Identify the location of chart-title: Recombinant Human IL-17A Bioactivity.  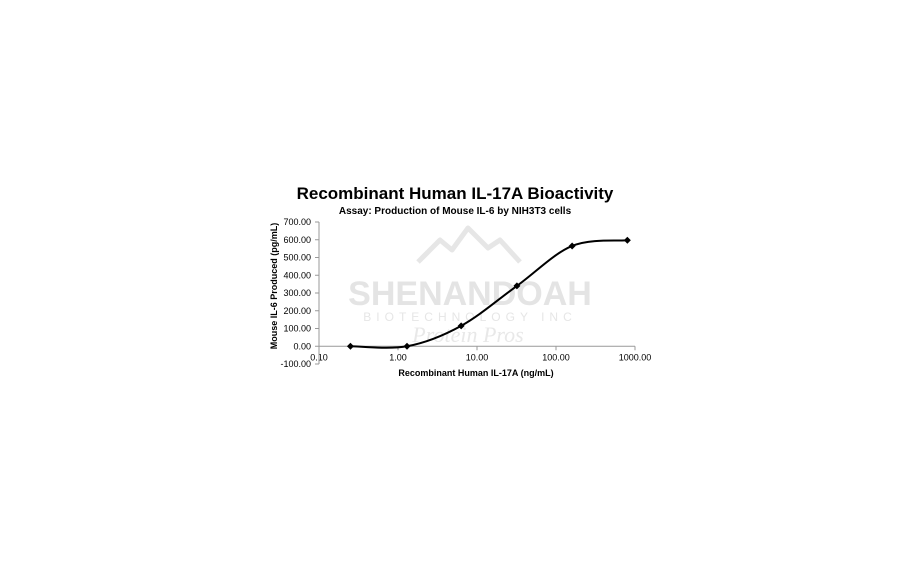
(455, 193).